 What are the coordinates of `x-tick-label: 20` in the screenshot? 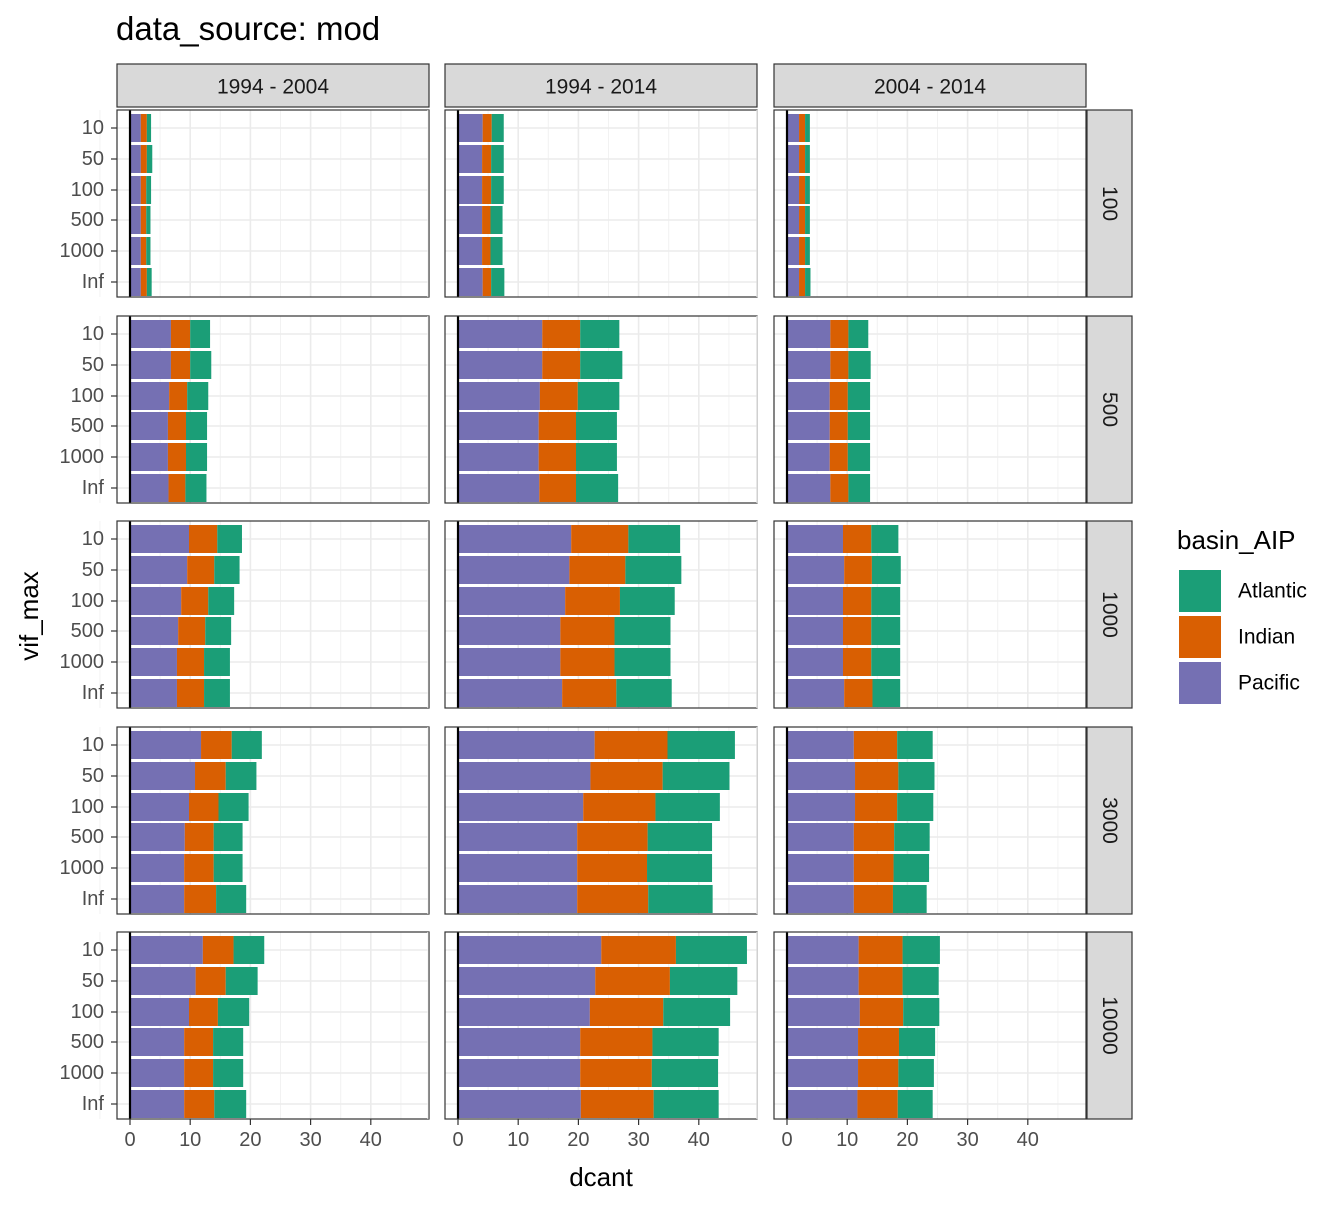 It's located at (907, 1140).